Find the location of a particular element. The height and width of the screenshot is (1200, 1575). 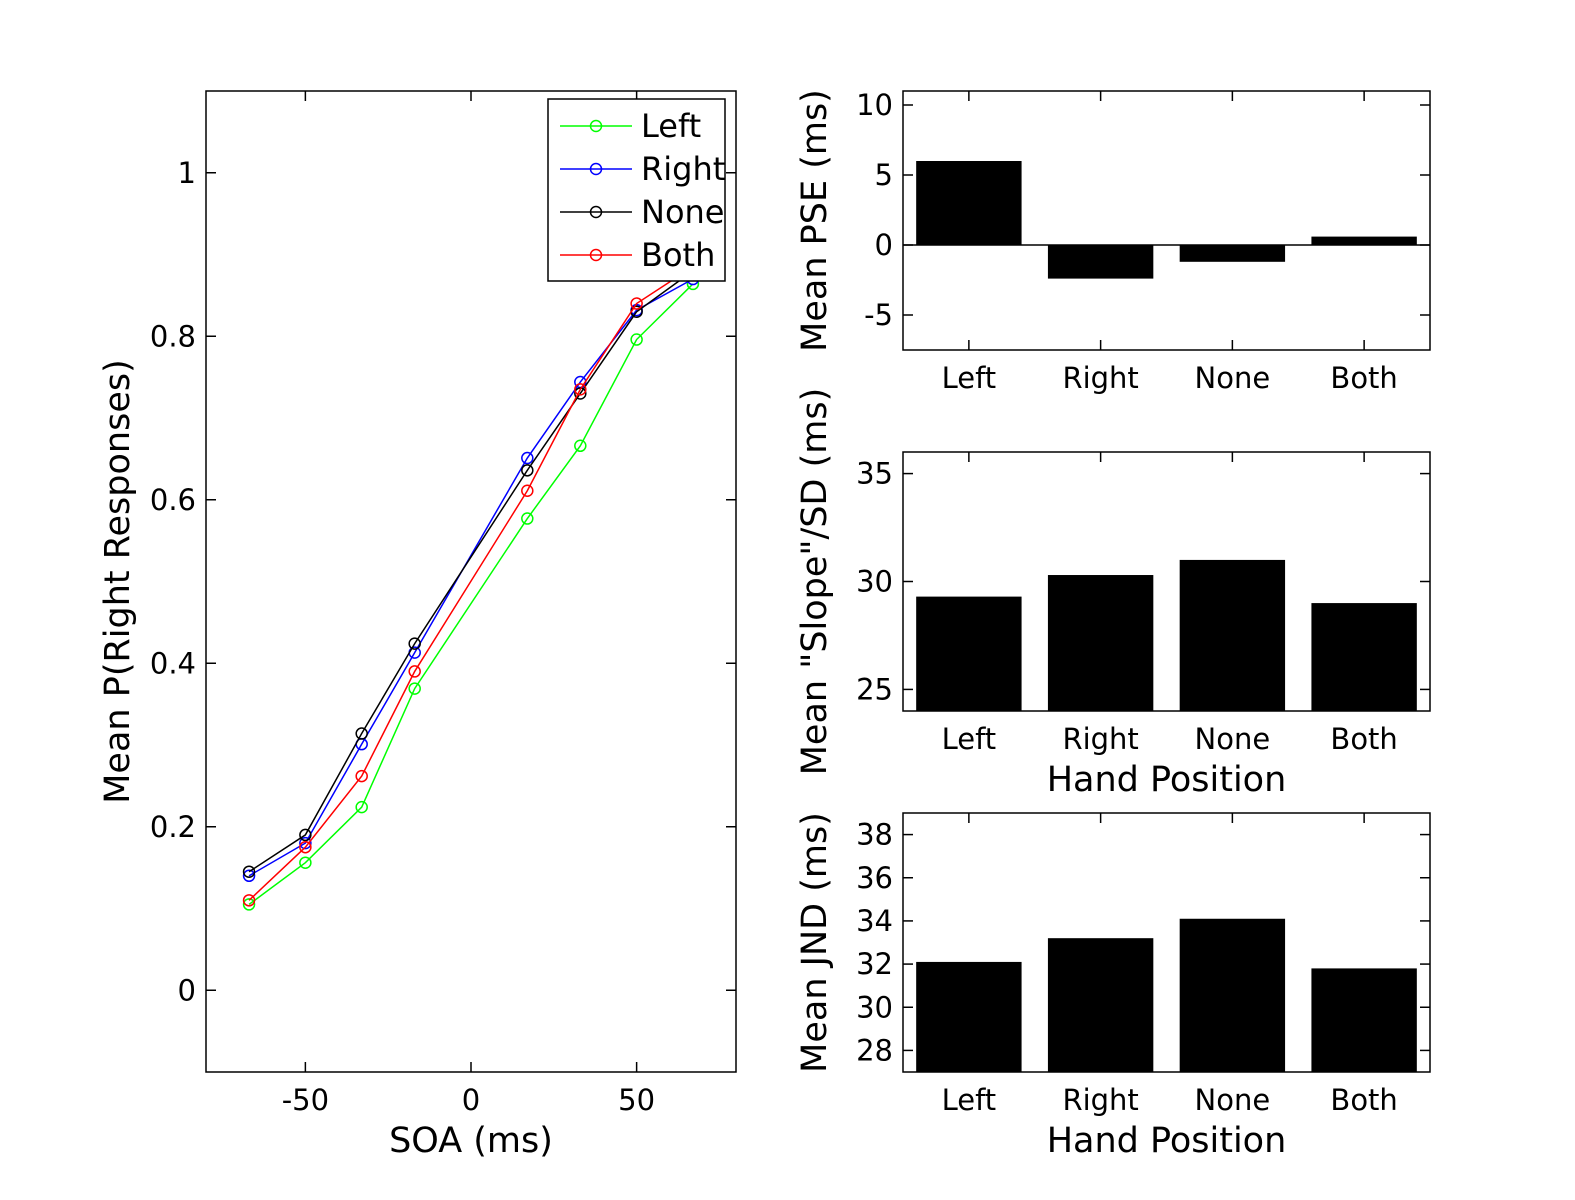

y-tick-label: 1 is located at coordinates (187, 173).